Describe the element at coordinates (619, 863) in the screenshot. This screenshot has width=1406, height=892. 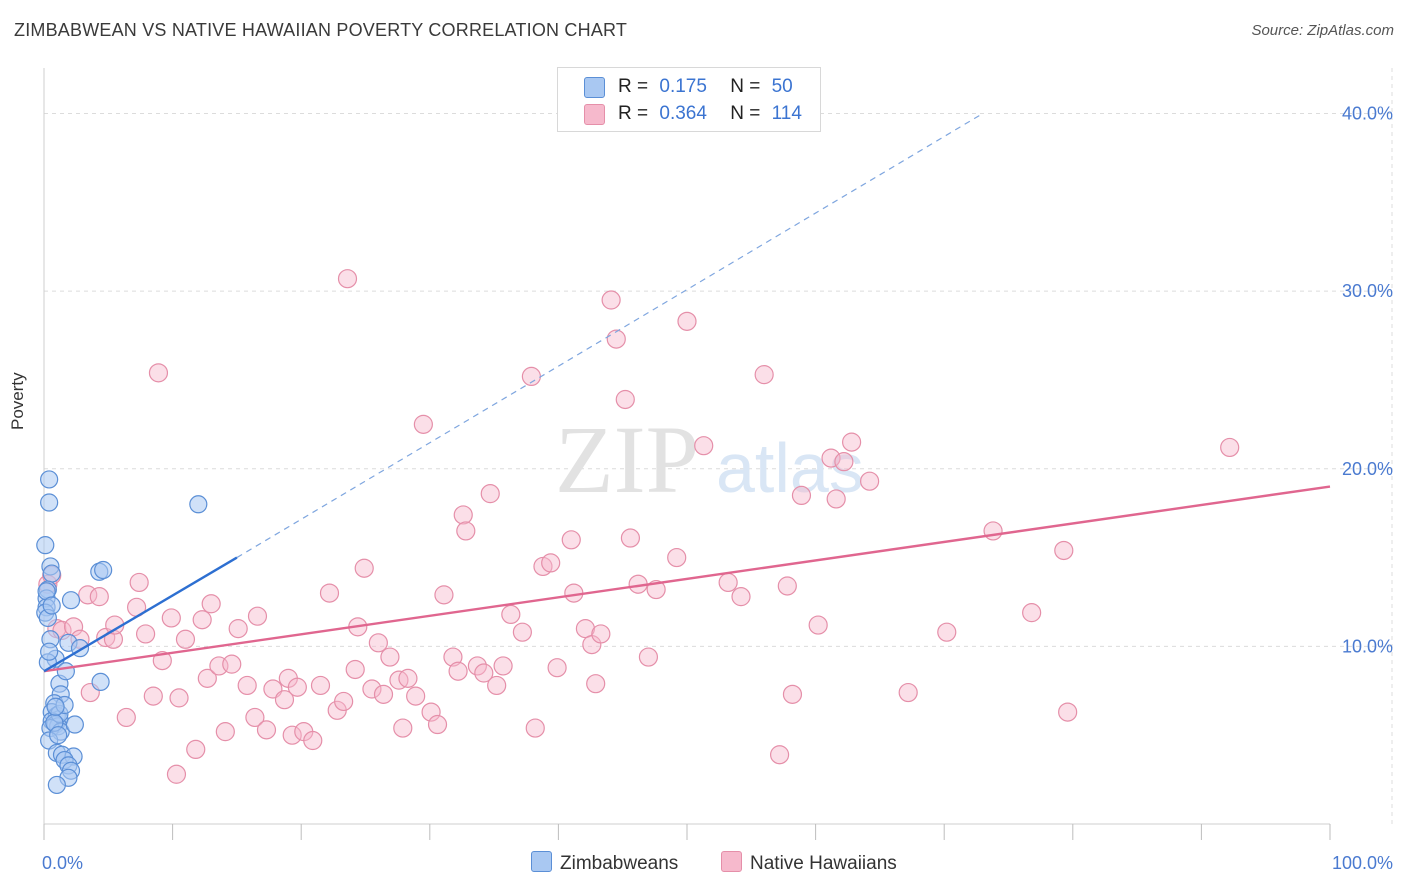
I see `series-label: Zimbabweans` at that location.